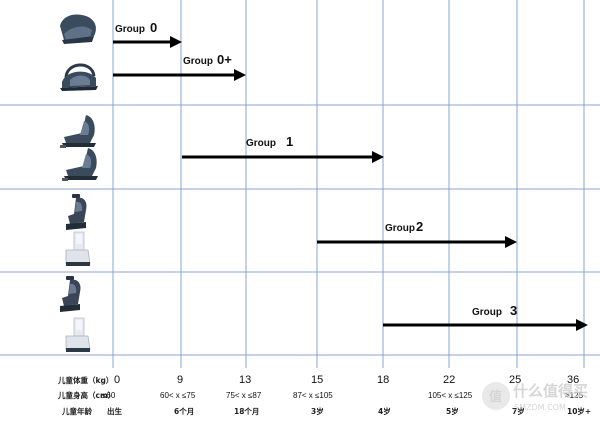  I want to click on weight-tick: 13, so click(245, 380).